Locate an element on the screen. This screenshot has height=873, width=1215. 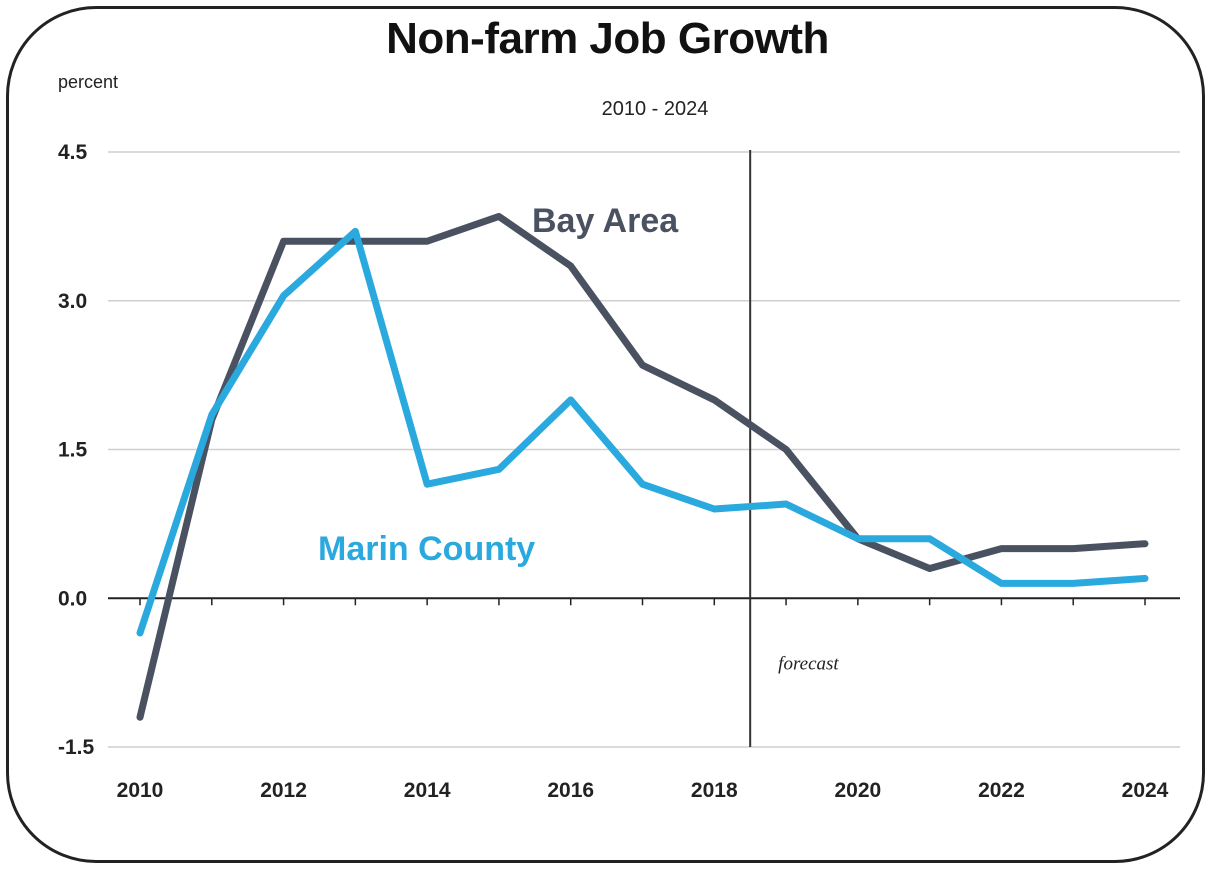
chart-subtitle: 2010 - 2024 is located at coordinates (655, 109).